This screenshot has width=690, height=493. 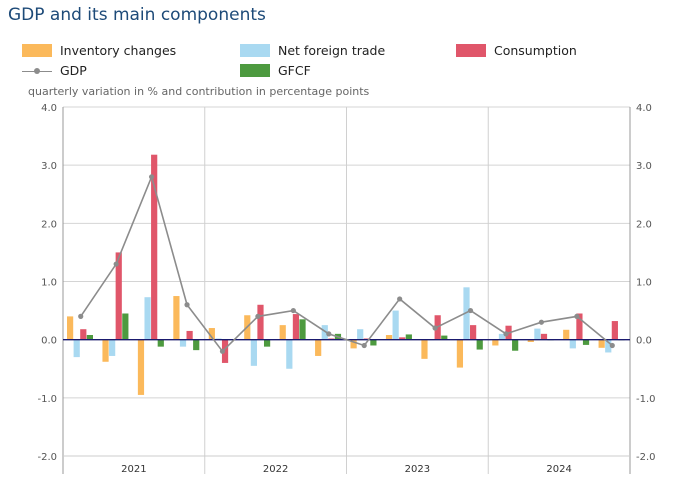 What do you see at coordinates (275, 469) in the screenshot?
I see `x-tick-label: 2022` at bounding box center [275, 469].